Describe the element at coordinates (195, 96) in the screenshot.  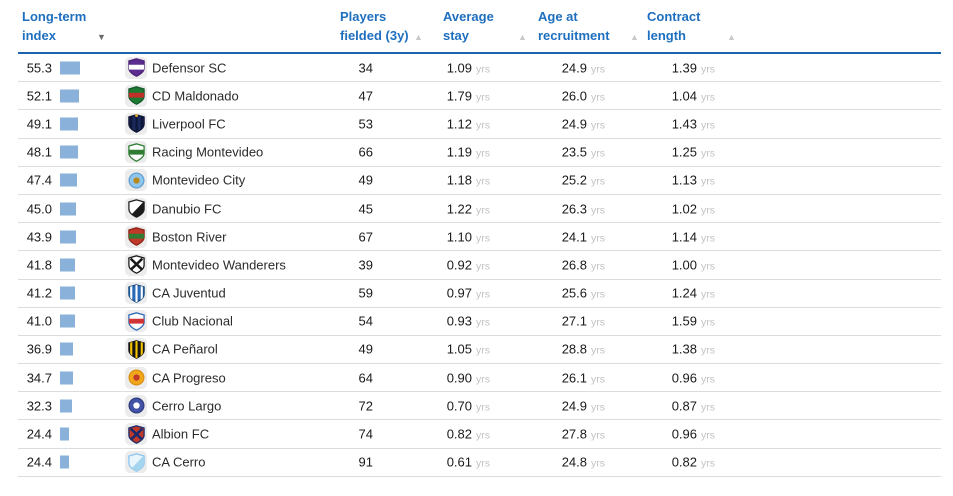
I see `club-name: CD Maldonado` at that location.